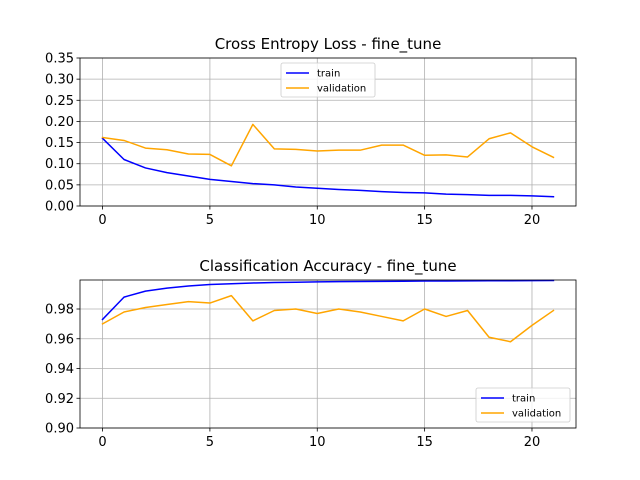 Image resolution: width=640 pixels, height=480 pixels. I want to click on loss-y-tick-label: 0.00, so click(59, 207).